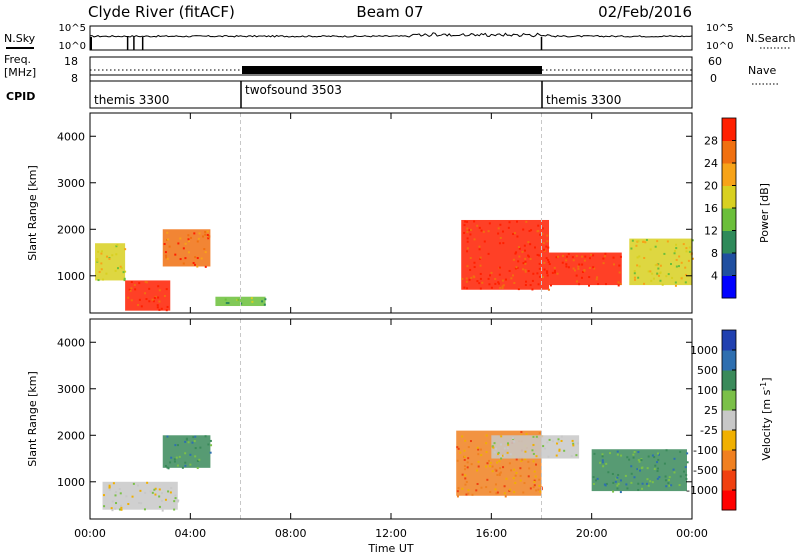 The width and height of the screenshot is (800, 558). Describe the element at coordinates (71, 229) in the screenshot. I see `y-tick-label: 2000` at that location.